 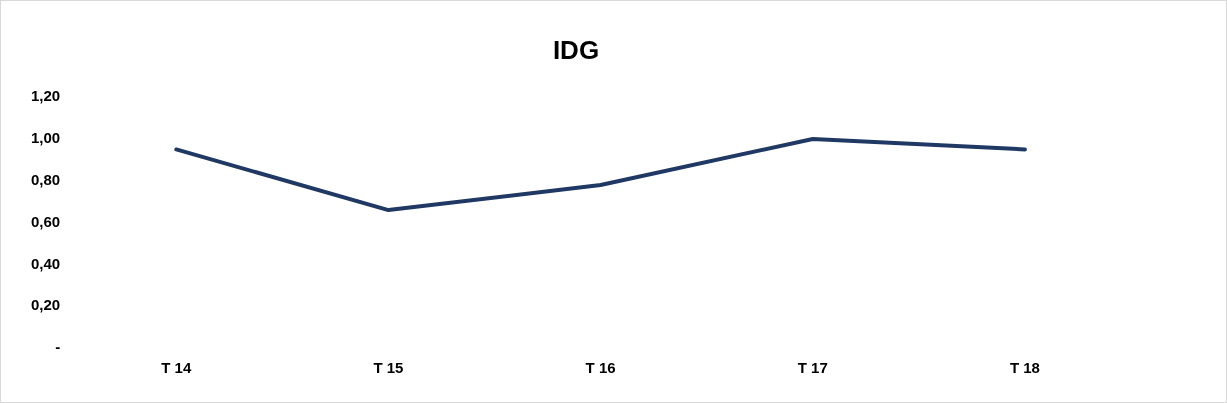 I want to click on x-tick-label: T 18, so click(x=1024, y=368).